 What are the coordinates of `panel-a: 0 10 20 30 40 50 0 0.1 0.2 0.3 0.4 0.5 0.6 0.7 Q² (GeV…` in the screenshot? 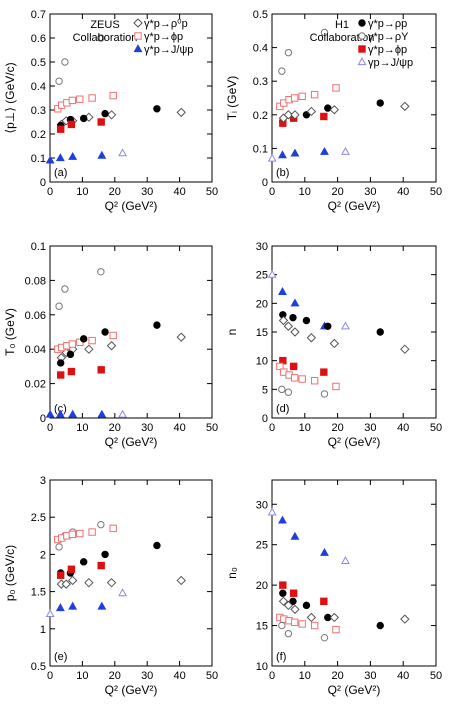 It's located at (110, 111).